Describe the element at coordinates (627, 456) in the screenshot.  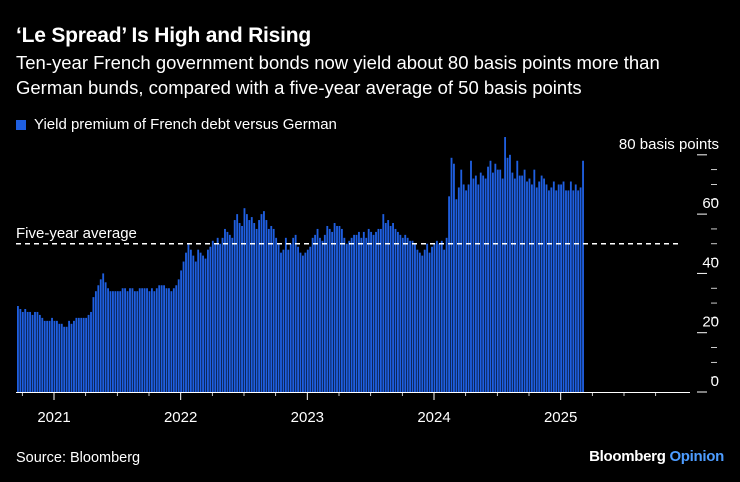
I see `brand-main: Bloomberg` at that location.